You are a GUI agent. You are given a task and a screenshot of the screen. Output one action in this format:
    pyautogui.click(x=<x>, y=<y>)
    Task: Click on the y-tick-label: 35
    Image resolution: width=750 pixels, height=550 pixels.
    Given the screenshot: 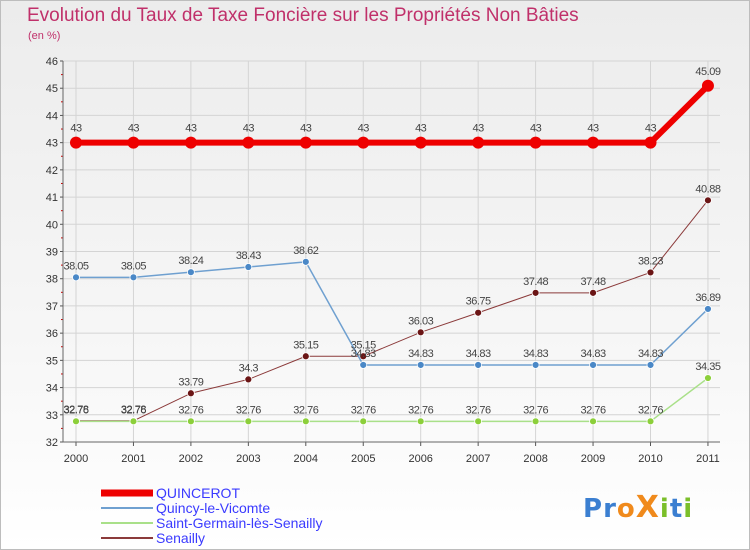 What is the action you would take?
    pyautogui.click(x=52, y=361)
    